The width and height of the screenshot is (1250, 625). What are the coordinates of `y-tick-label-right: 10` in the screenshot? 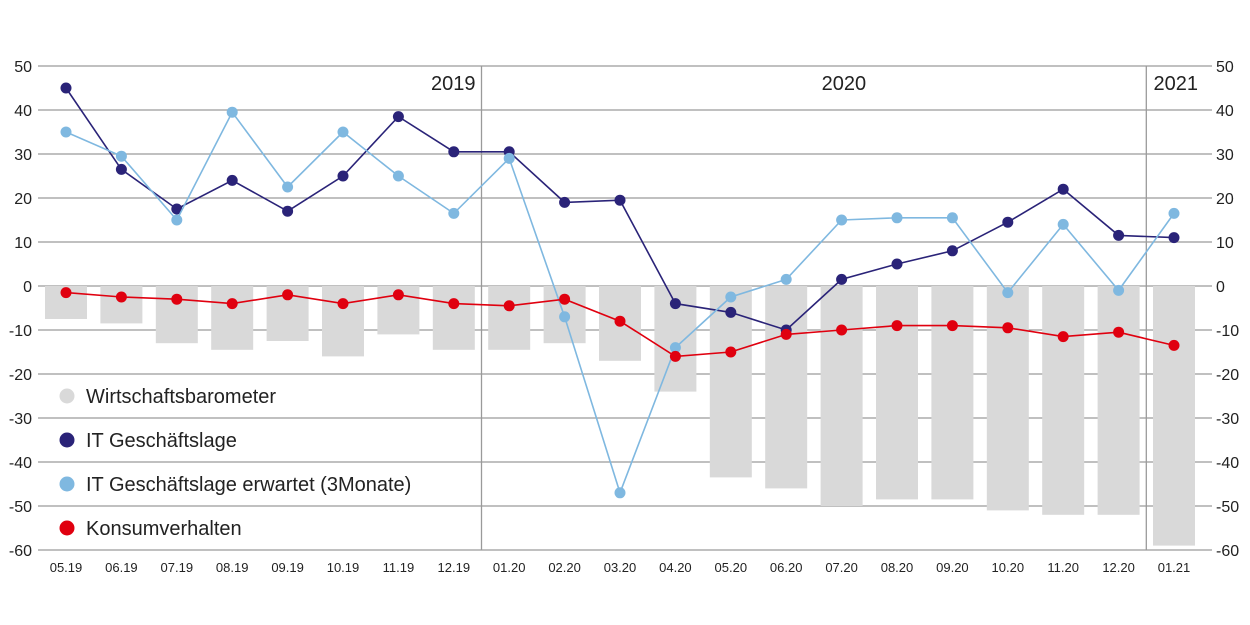 It's located at (1225, 243).